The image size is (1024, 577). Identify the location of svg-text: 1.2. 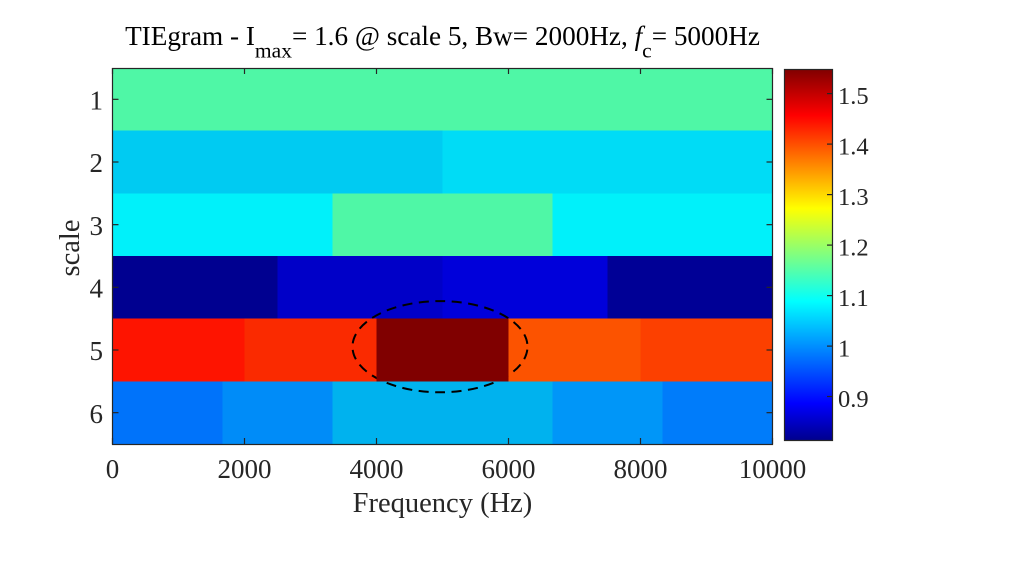
(853, 248).